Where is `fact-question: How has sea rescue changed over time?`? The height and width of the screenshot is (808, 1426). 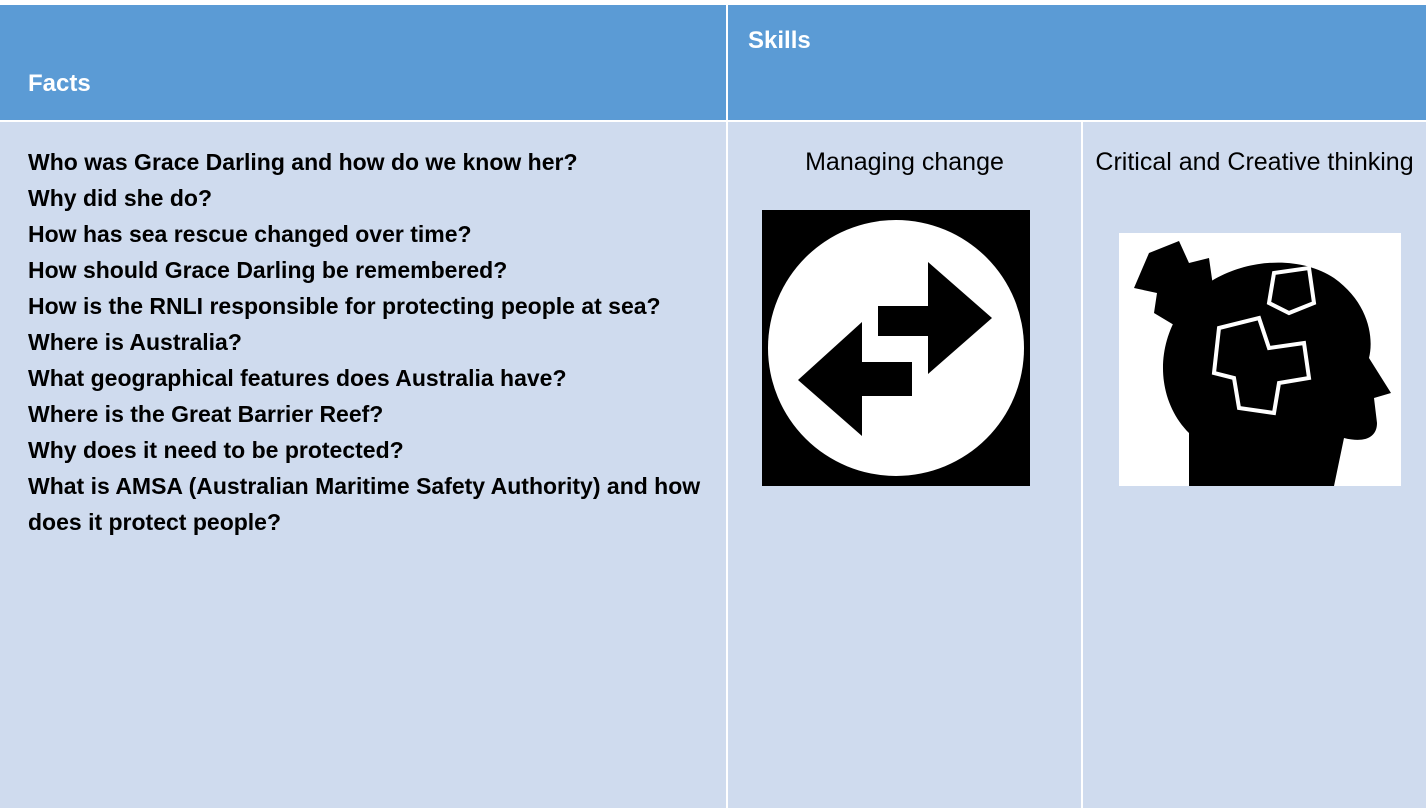 fact-question: How has sea rescue changed over time? is located at coordinates (250, 234).